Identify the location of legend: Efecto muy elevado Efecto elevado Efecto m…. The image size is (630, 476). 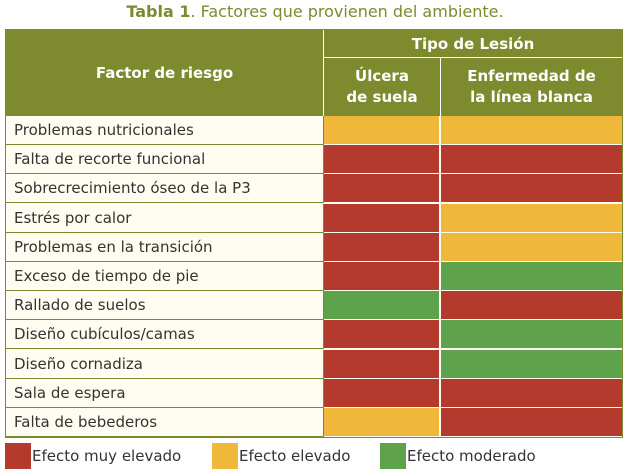
(317, 456).